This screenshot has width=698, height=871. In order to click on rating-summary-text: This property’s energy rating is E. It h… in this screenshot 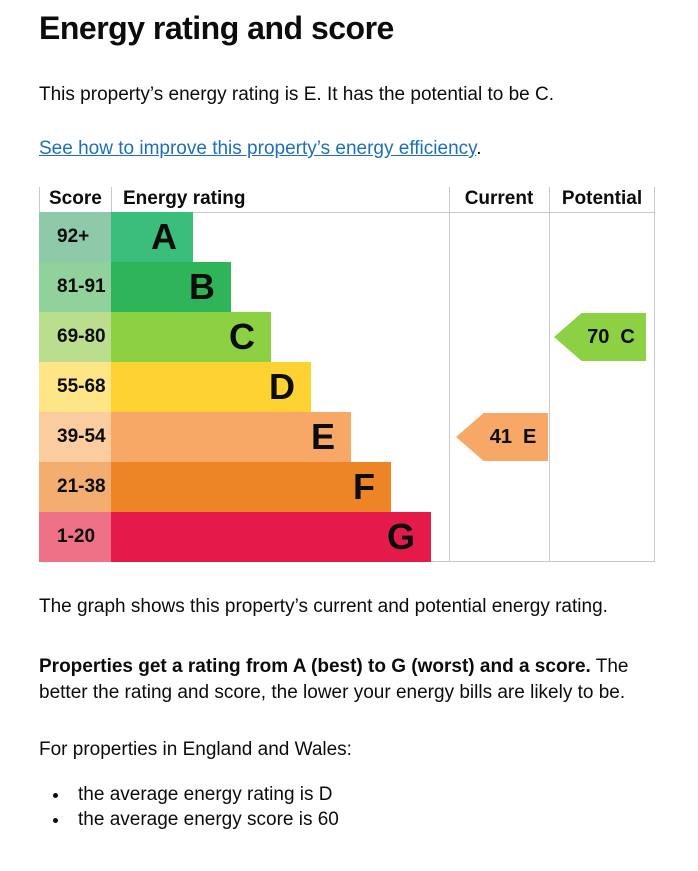, I will do `click(297, 94)`.